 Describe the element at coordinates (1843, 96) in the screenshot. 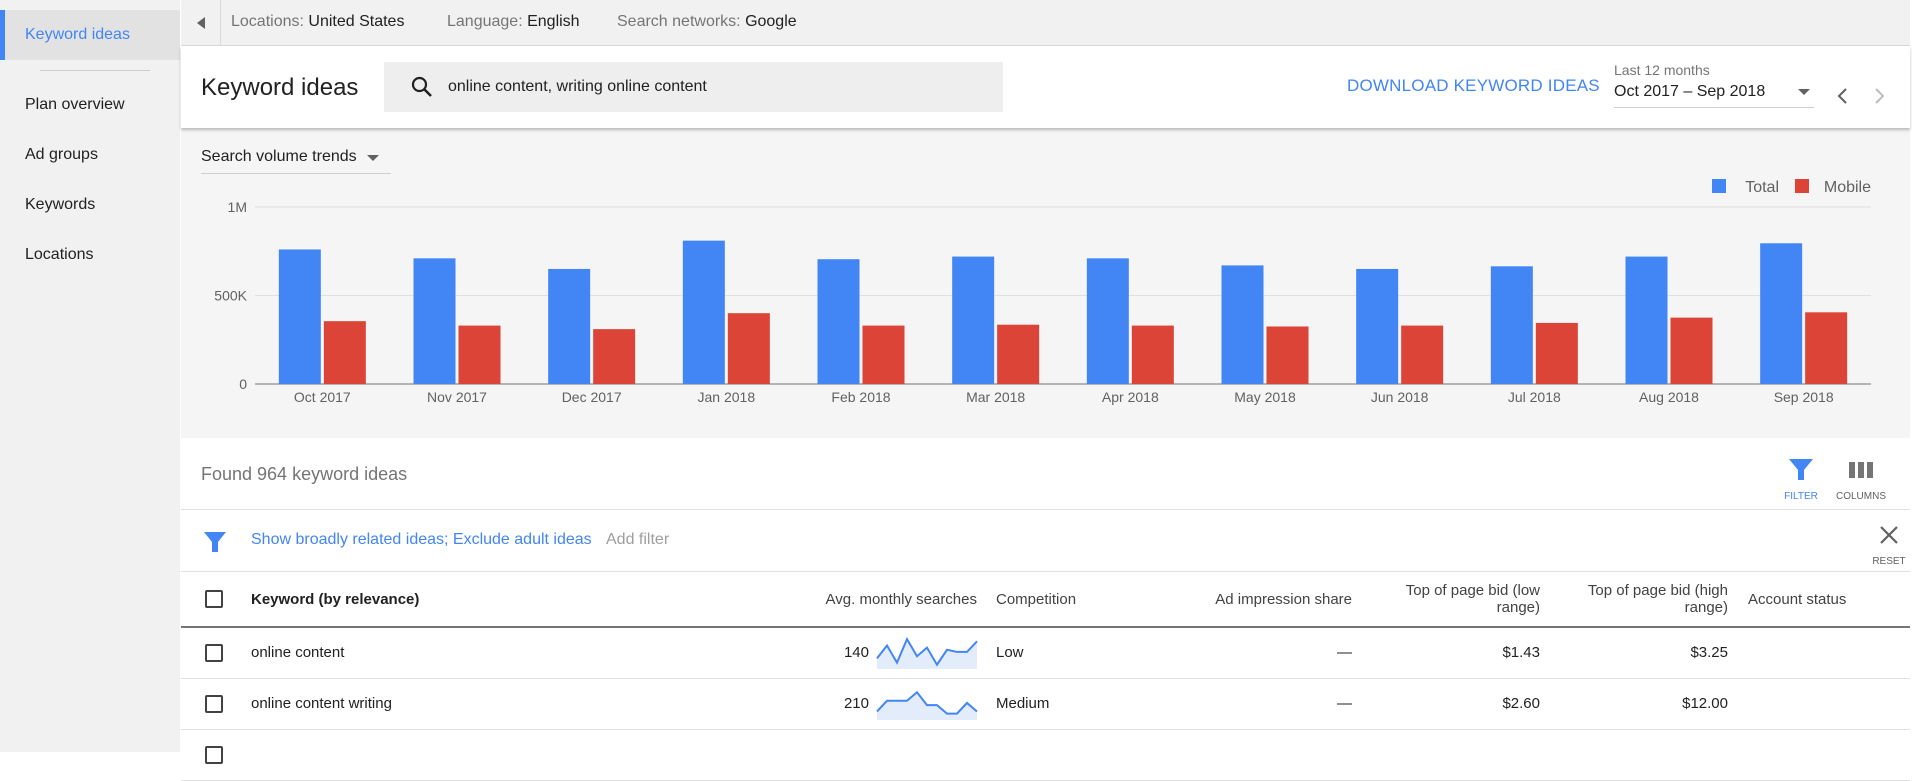

I see `previous-period-button` at that location.